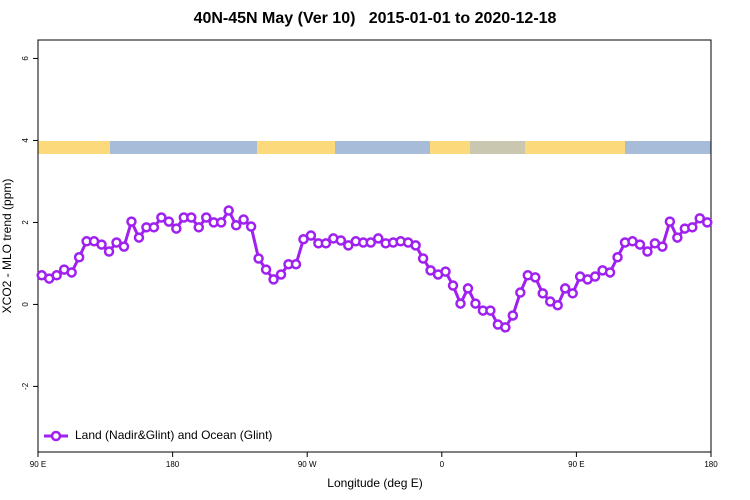  I want to click on y-tick-label: 0, so click(25, 304).